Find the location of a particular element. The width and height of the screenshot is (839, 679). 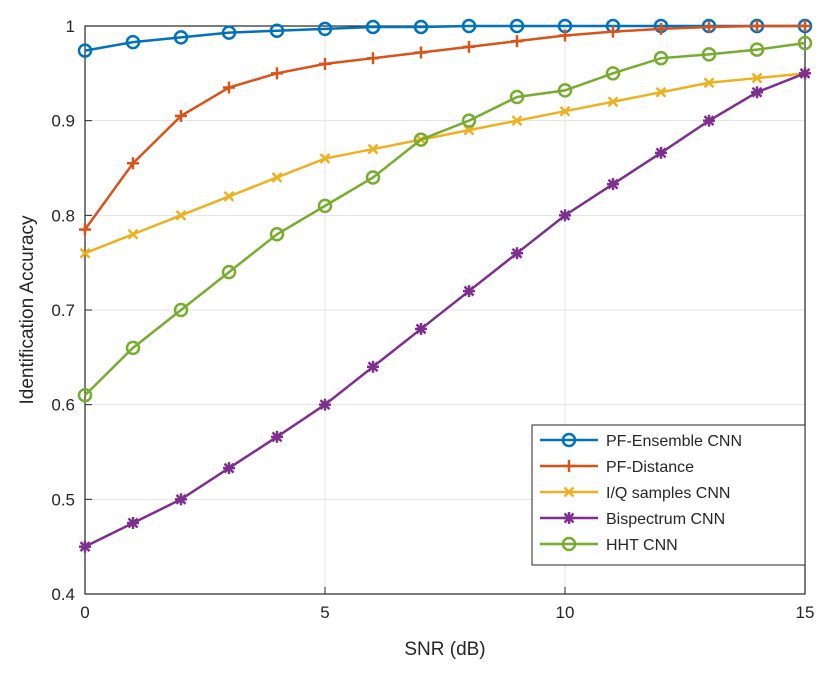

legend-entry: HHT CNN is located at coordinates (609, 545).